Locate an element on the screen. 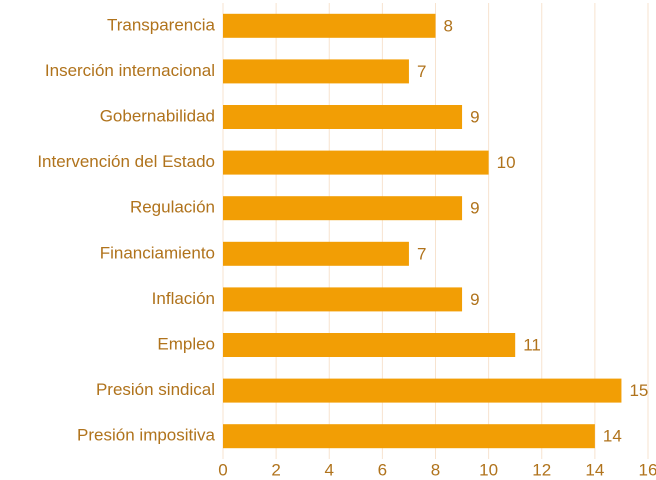 The image size is (656, 480). value-label: 11 is located at coordinates (532, 344).